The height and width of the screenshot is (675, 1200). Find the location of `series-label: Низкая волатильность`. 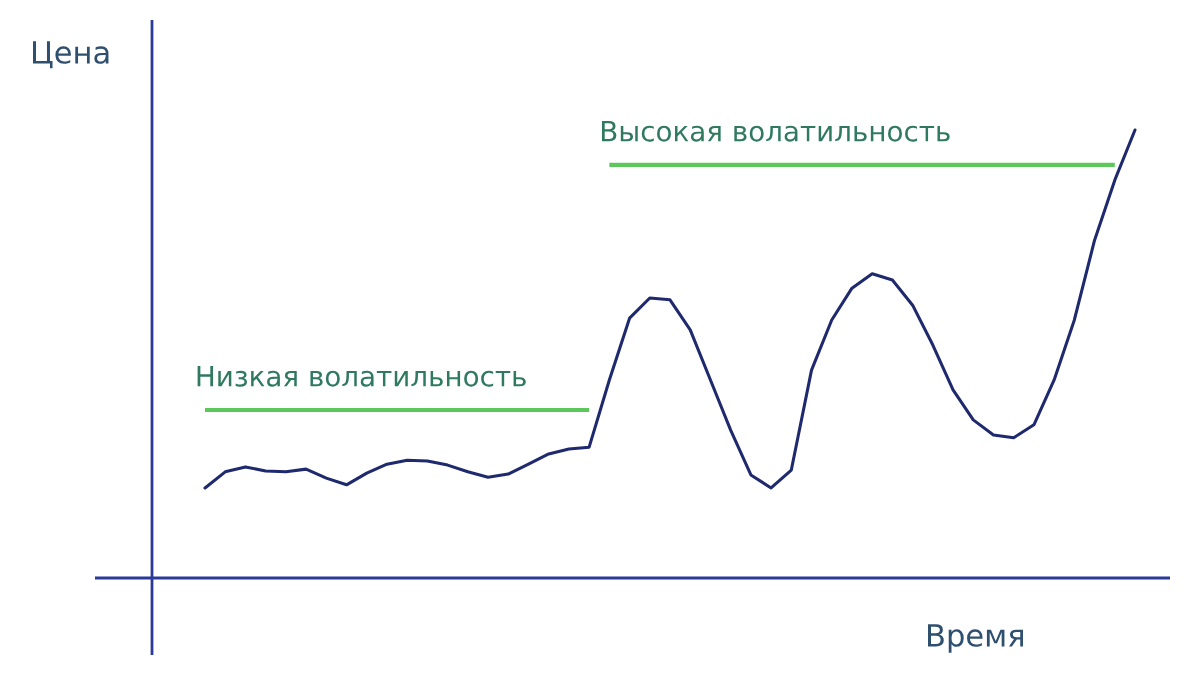

series-label: Низкая волатильность is located at coordinates (361, 376).